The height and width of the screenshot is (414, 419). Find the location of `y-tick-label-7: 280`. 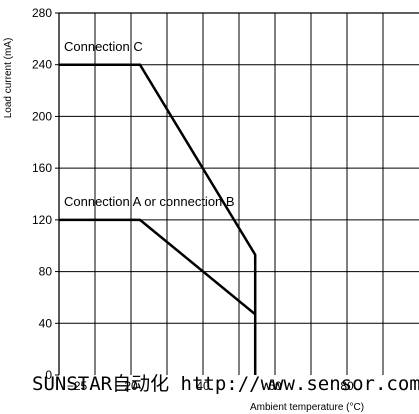

y-tick-label-7: 280 is located at coordinates (42, 13).